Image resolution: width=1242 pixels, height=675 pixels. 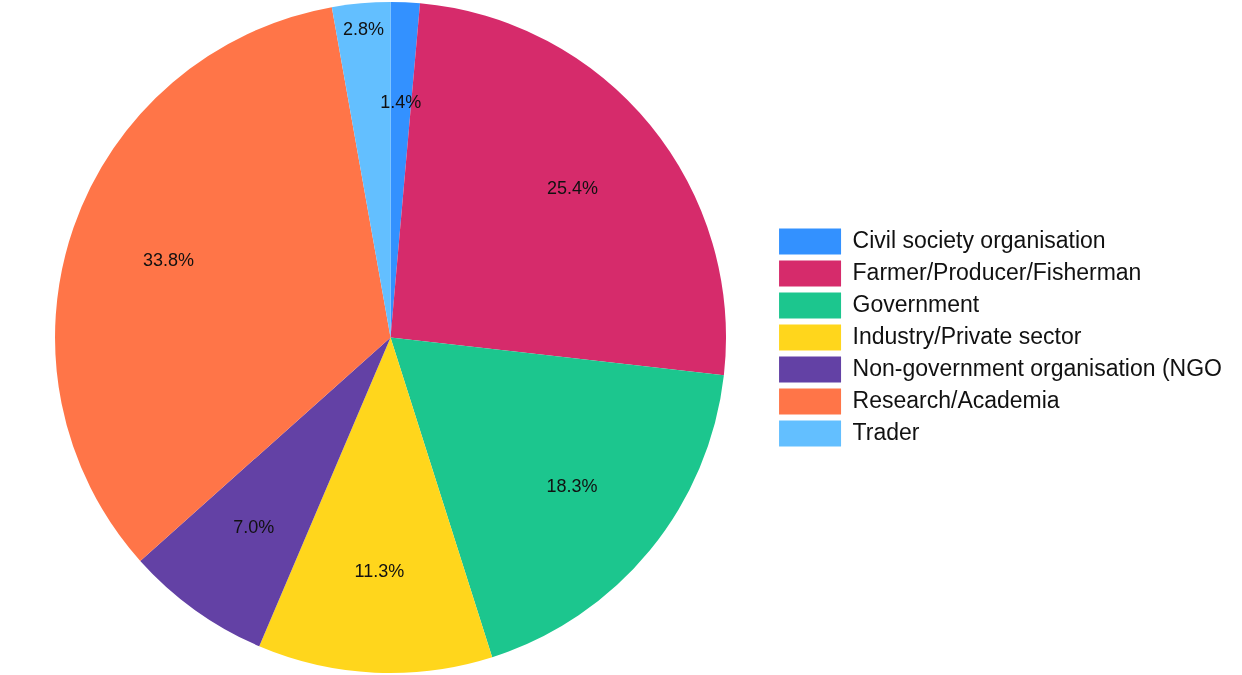 What do you see at coordinates (379, 571) in the screenshot?
I see `data-label: 11.3%` at bounding box center [379, 571].